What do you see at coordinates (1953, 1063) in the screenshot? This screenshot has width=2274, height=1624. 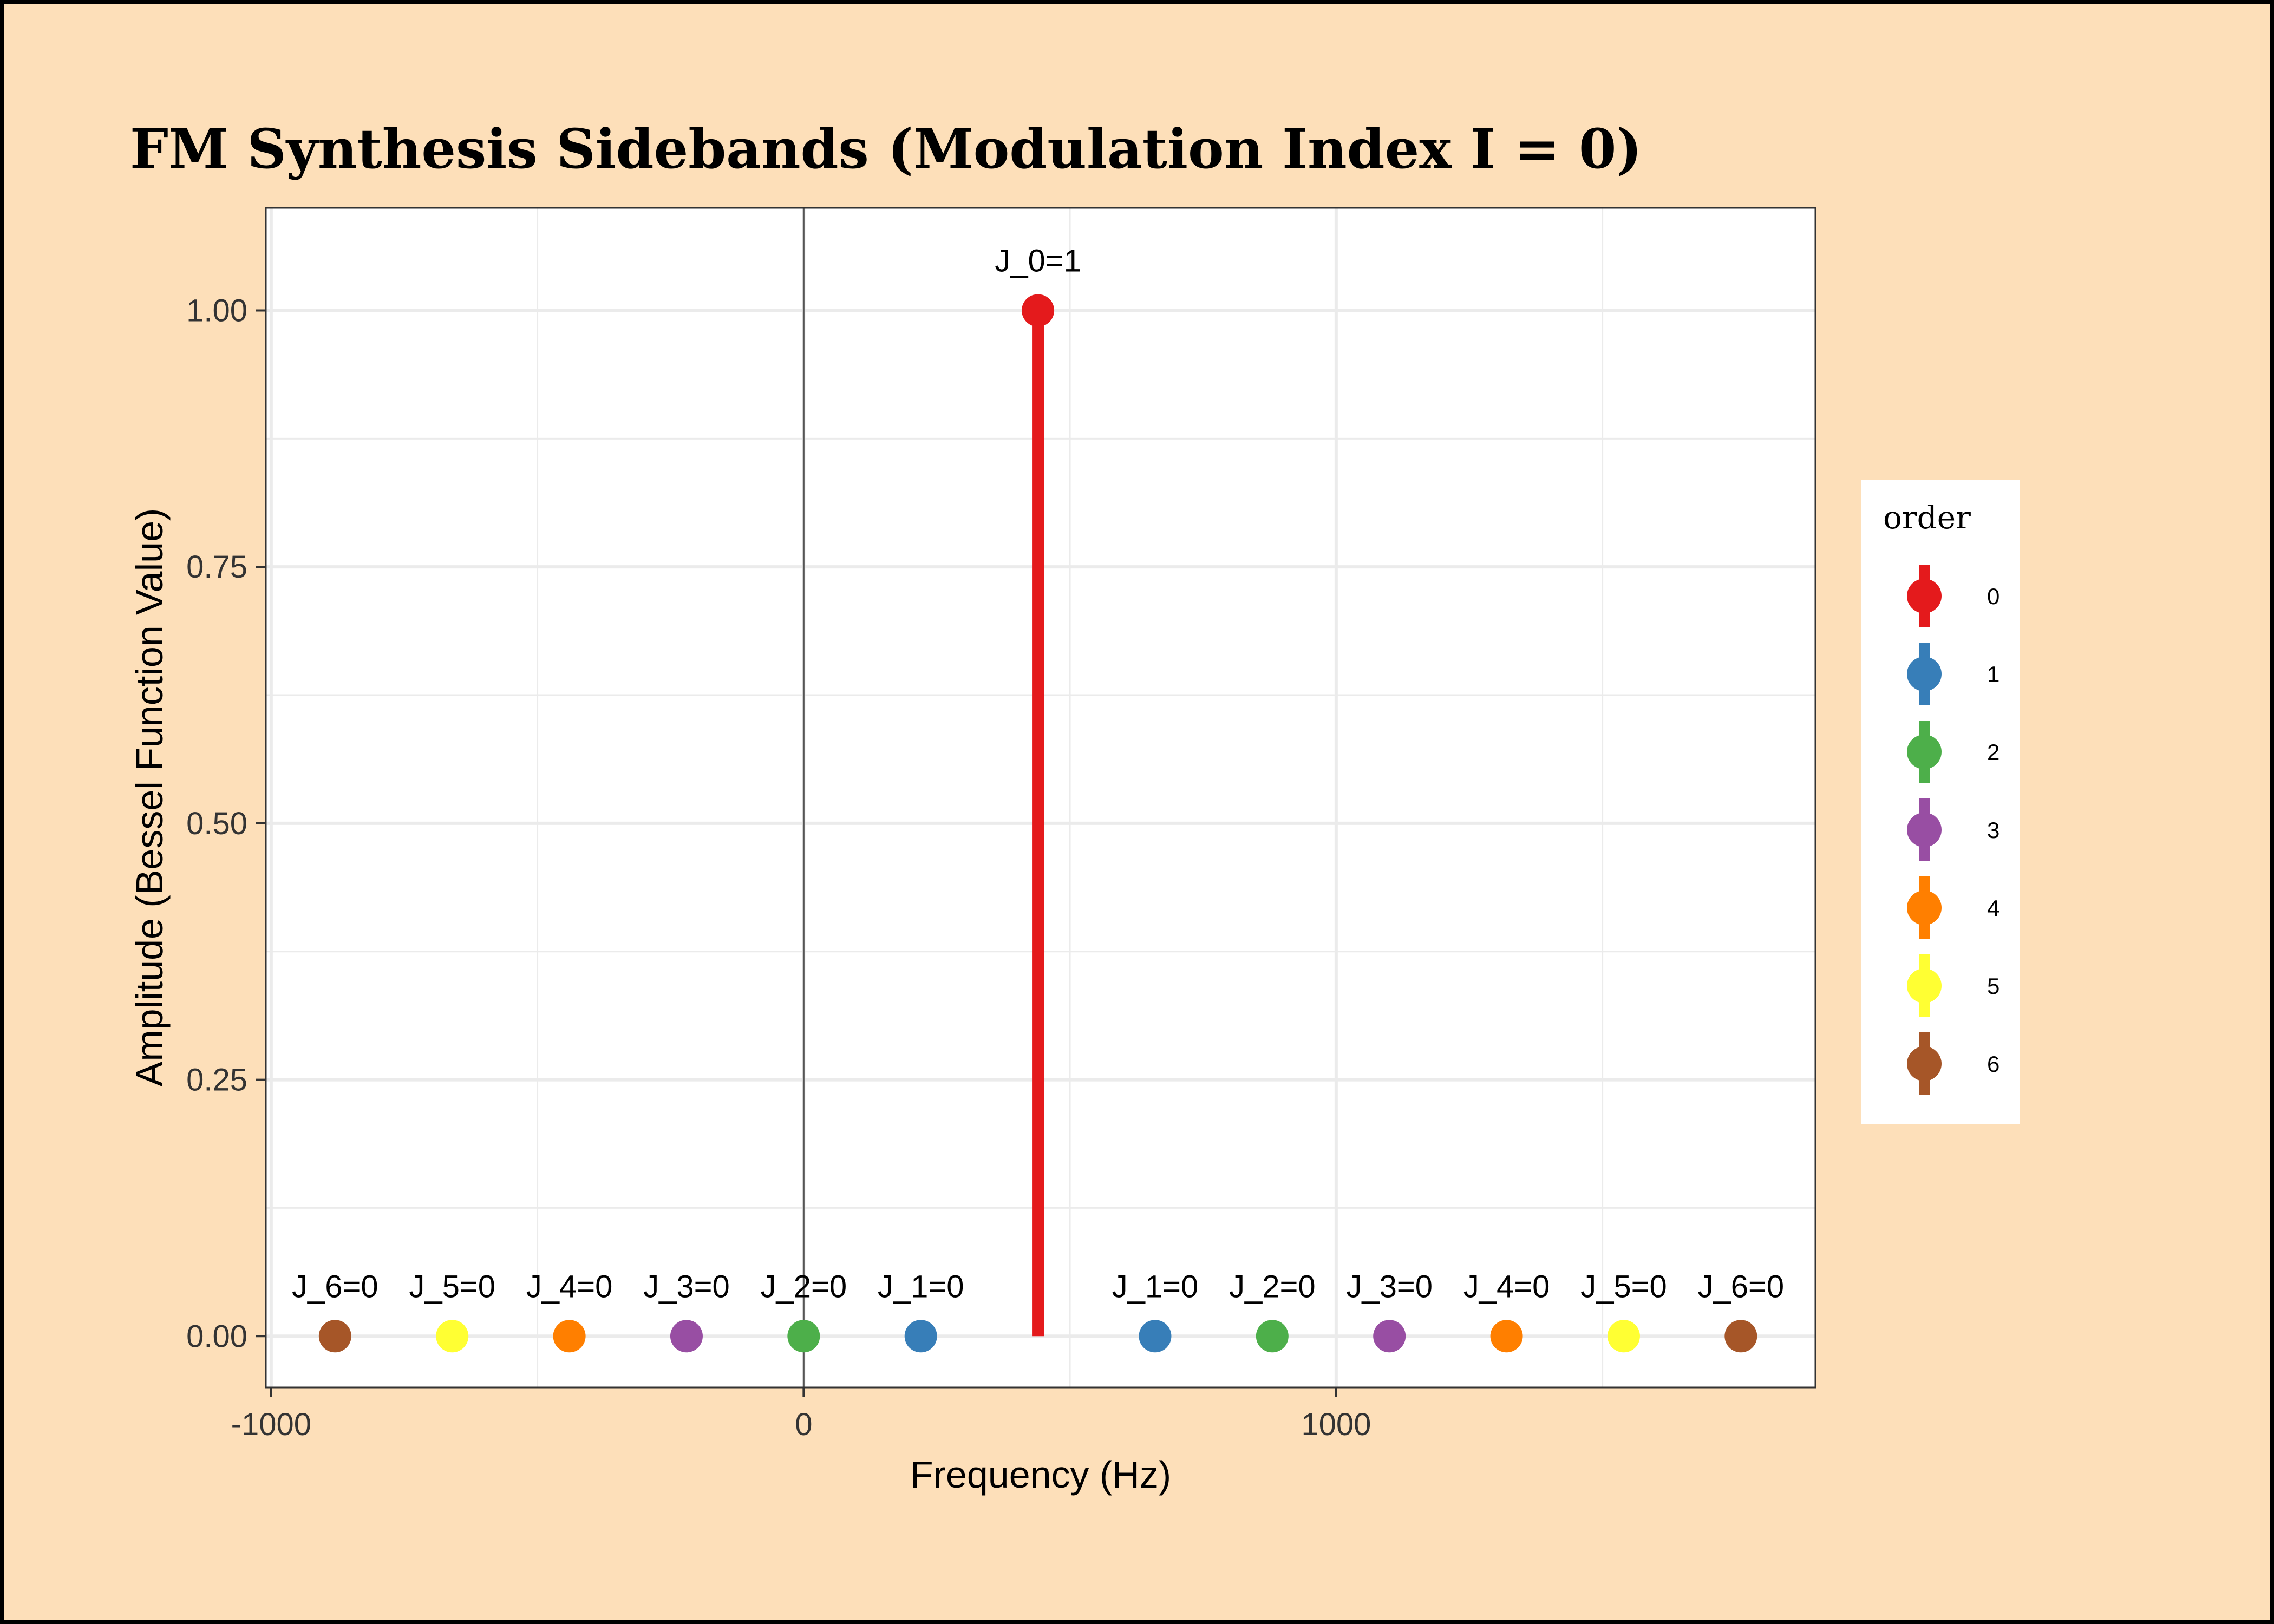 I see `legend-item: 6` at bounding box center [1953, 1063].